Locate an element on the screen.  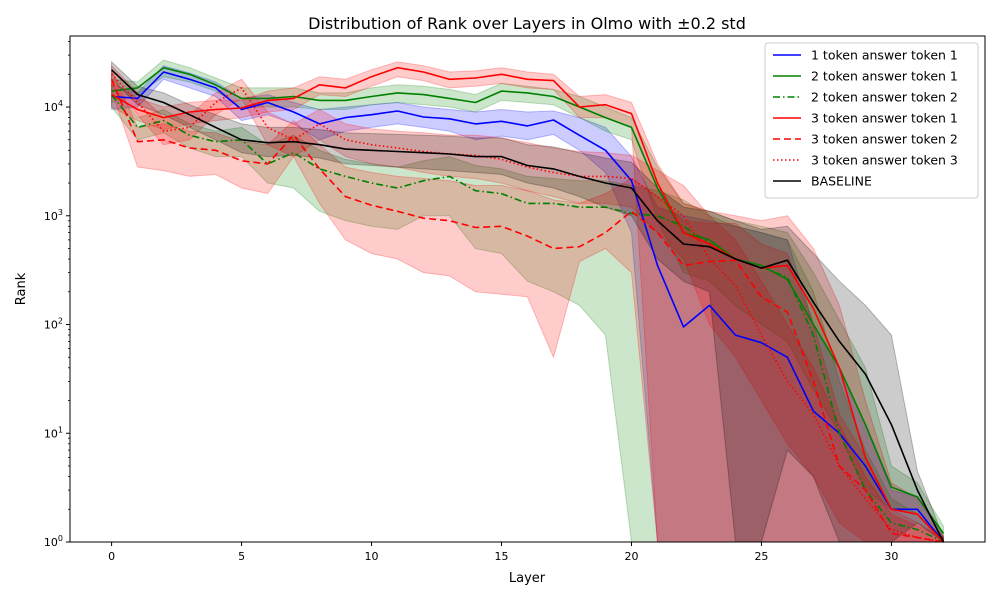
x-tick-label: 30 is located at coordinates (891, 556).